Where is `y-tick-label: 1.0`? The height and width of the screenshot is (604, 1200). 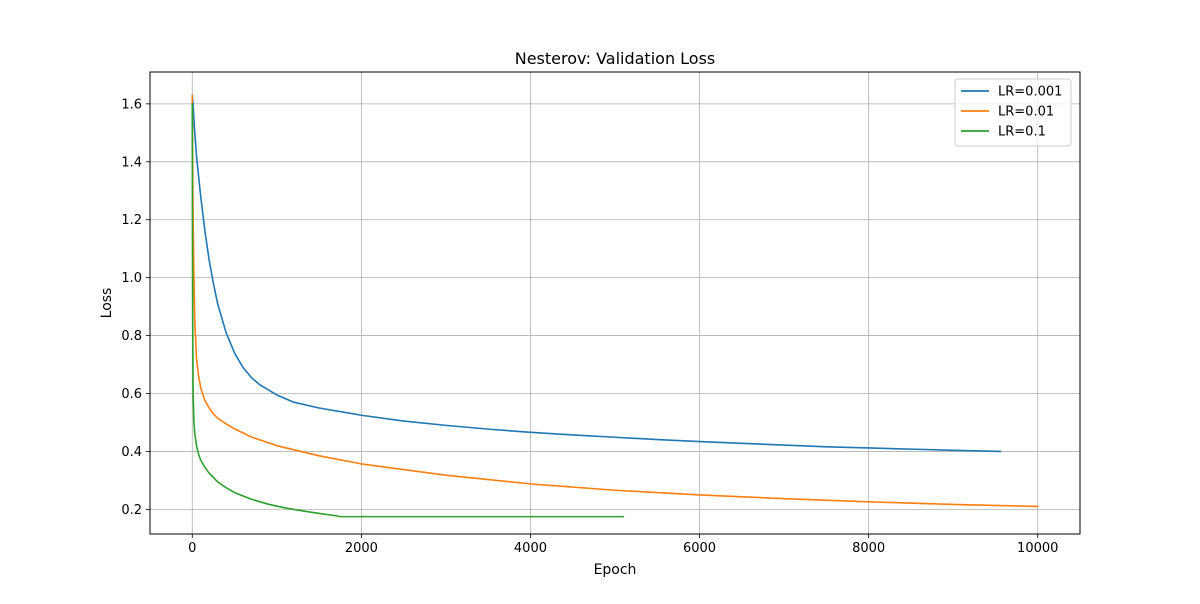
y-tick-label: 1.0 is located at coordinates (131, 278).